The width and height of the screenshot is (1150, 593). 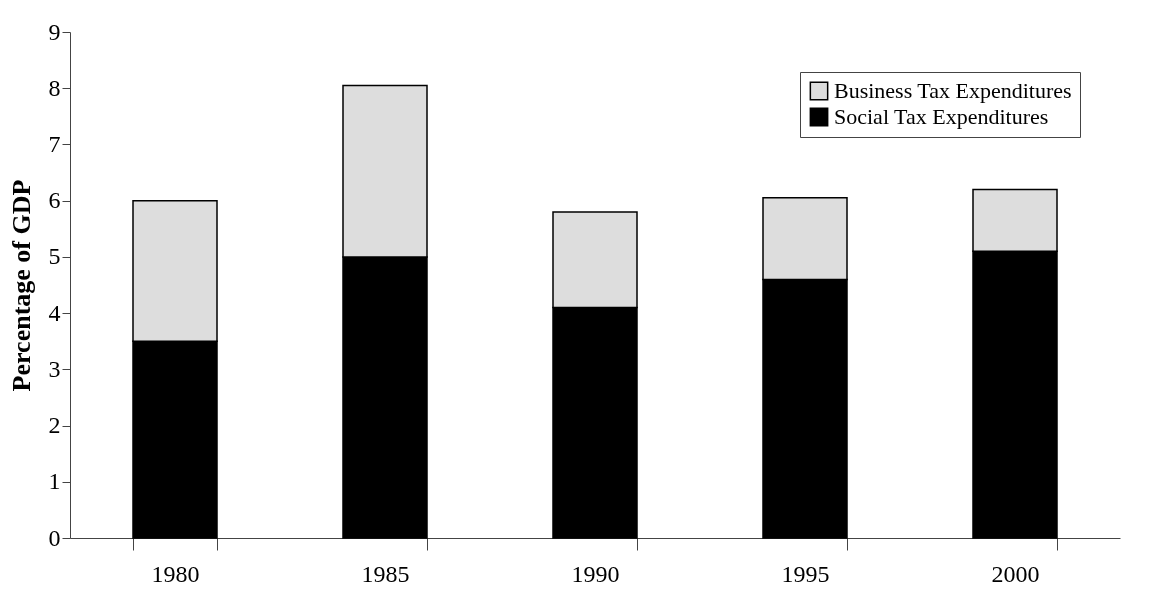 What do you see at coordinates (54, 537) in the screenshot?
I see `y-tick-label: 0` at bounding box center [54, 537].